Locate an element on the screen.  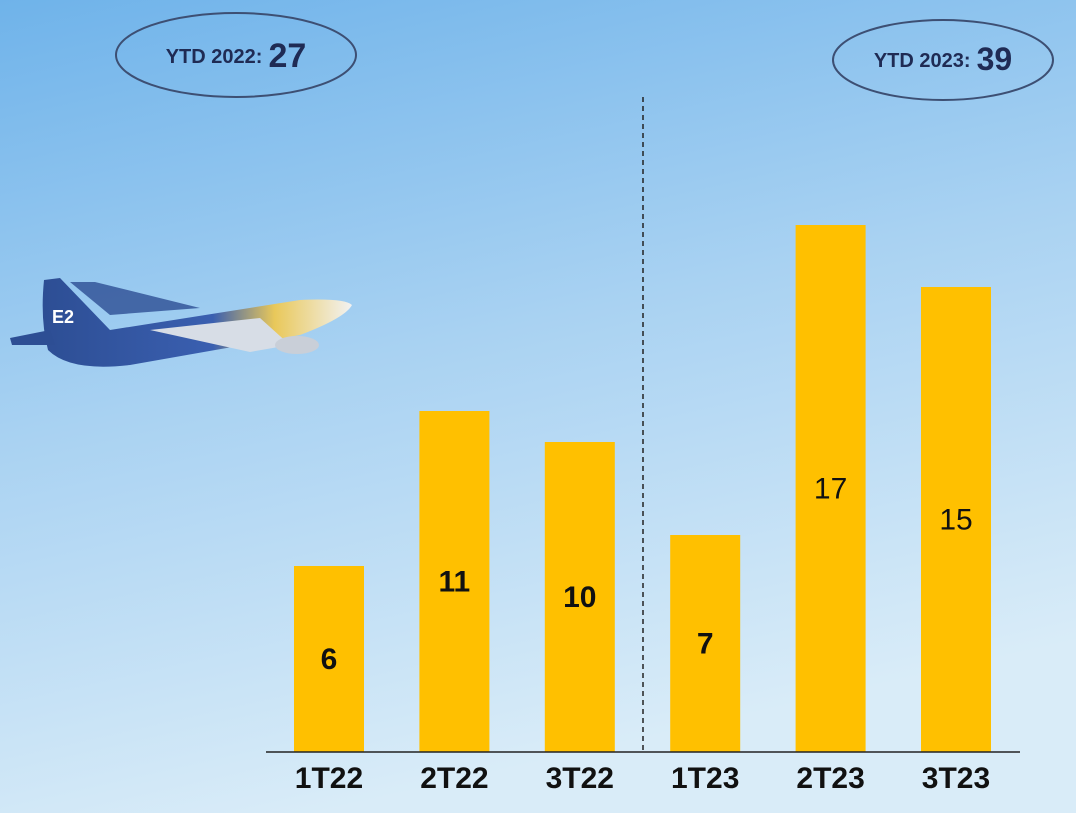
value-label: 11 is located at coordinates (455, 581).